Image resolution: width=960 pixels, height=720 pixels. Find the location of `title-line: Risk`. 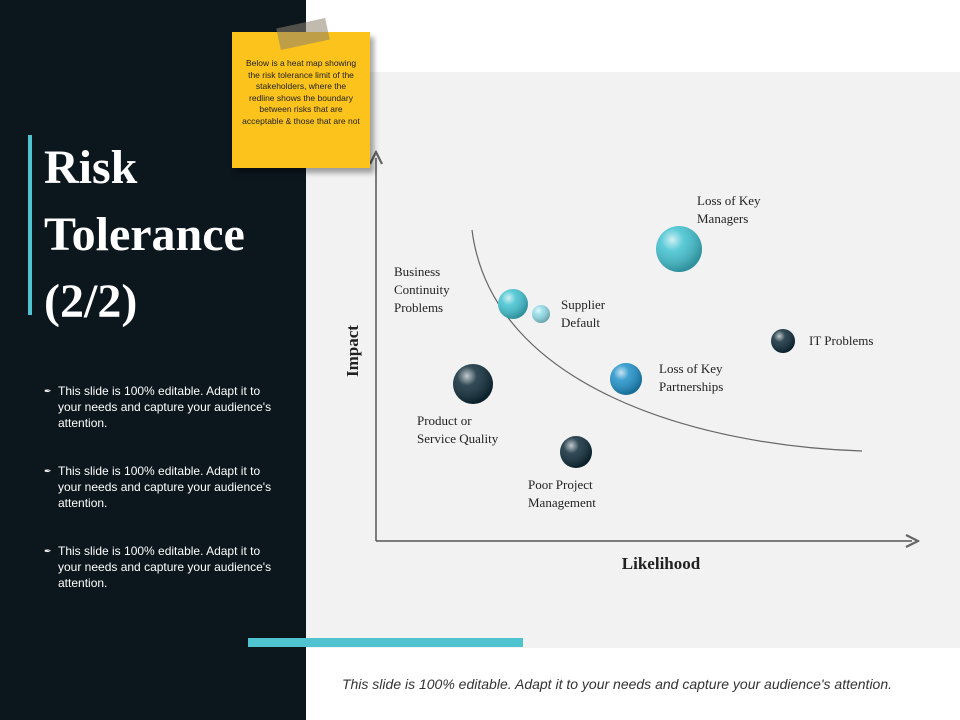

title-line: Risk is located at coordinates (91, 167).